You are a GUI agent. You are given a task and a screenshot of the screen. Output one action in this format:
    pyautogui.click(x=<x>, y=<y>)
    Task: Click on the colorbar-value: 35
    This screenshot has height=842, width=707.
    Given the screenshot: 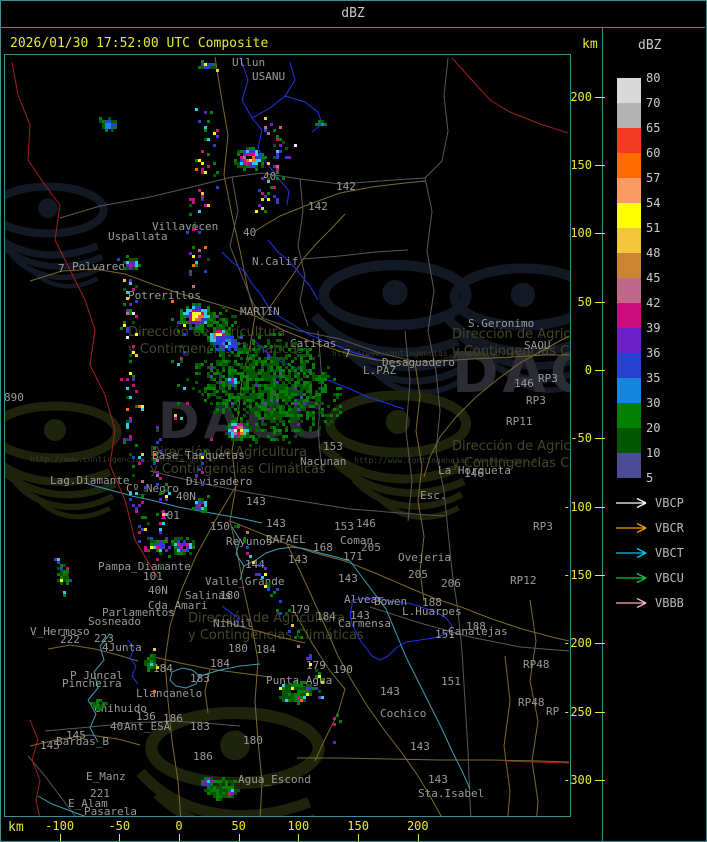 What is the action you would take?
    pyautogui.click(x=653, y=378)
    